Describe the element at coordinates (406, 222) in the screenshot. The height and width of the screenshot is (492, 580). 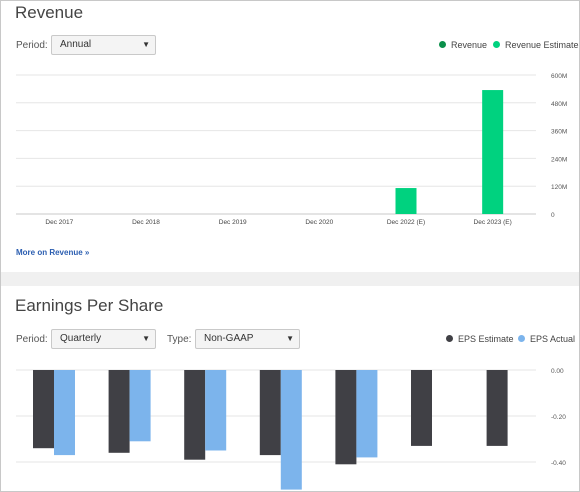
I see `x-tick-label: Dec 2022 (E)` at that location.